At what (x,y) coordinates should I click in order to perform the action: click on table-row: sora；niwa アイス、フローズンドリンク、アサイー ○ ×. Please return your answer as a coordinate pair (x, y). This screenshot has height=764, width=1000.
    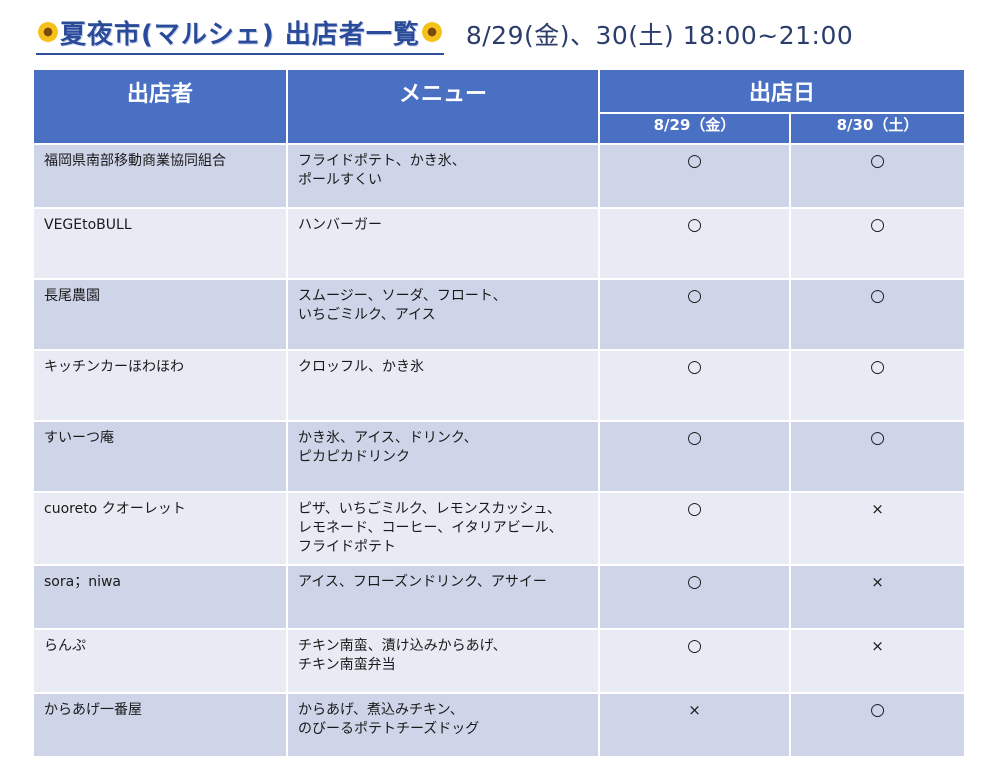
    Looking at the image, I should click on (499, 597).